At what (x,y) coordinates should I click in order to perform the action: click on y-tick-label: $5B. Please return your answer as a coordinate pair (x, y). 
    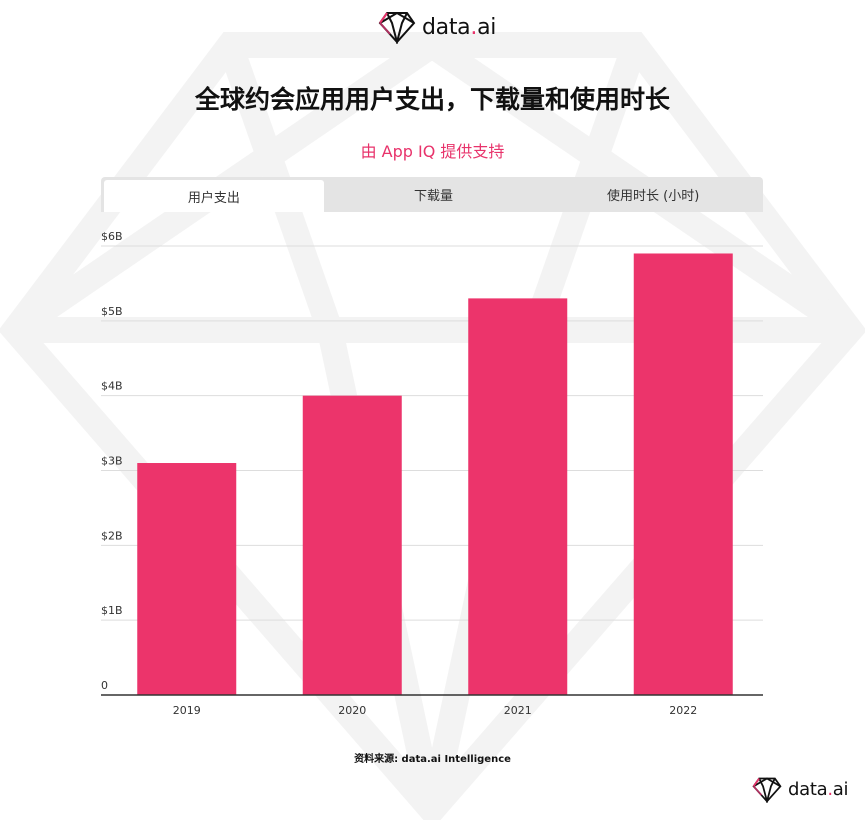
    Looking at the image, I should click on (112, 311).